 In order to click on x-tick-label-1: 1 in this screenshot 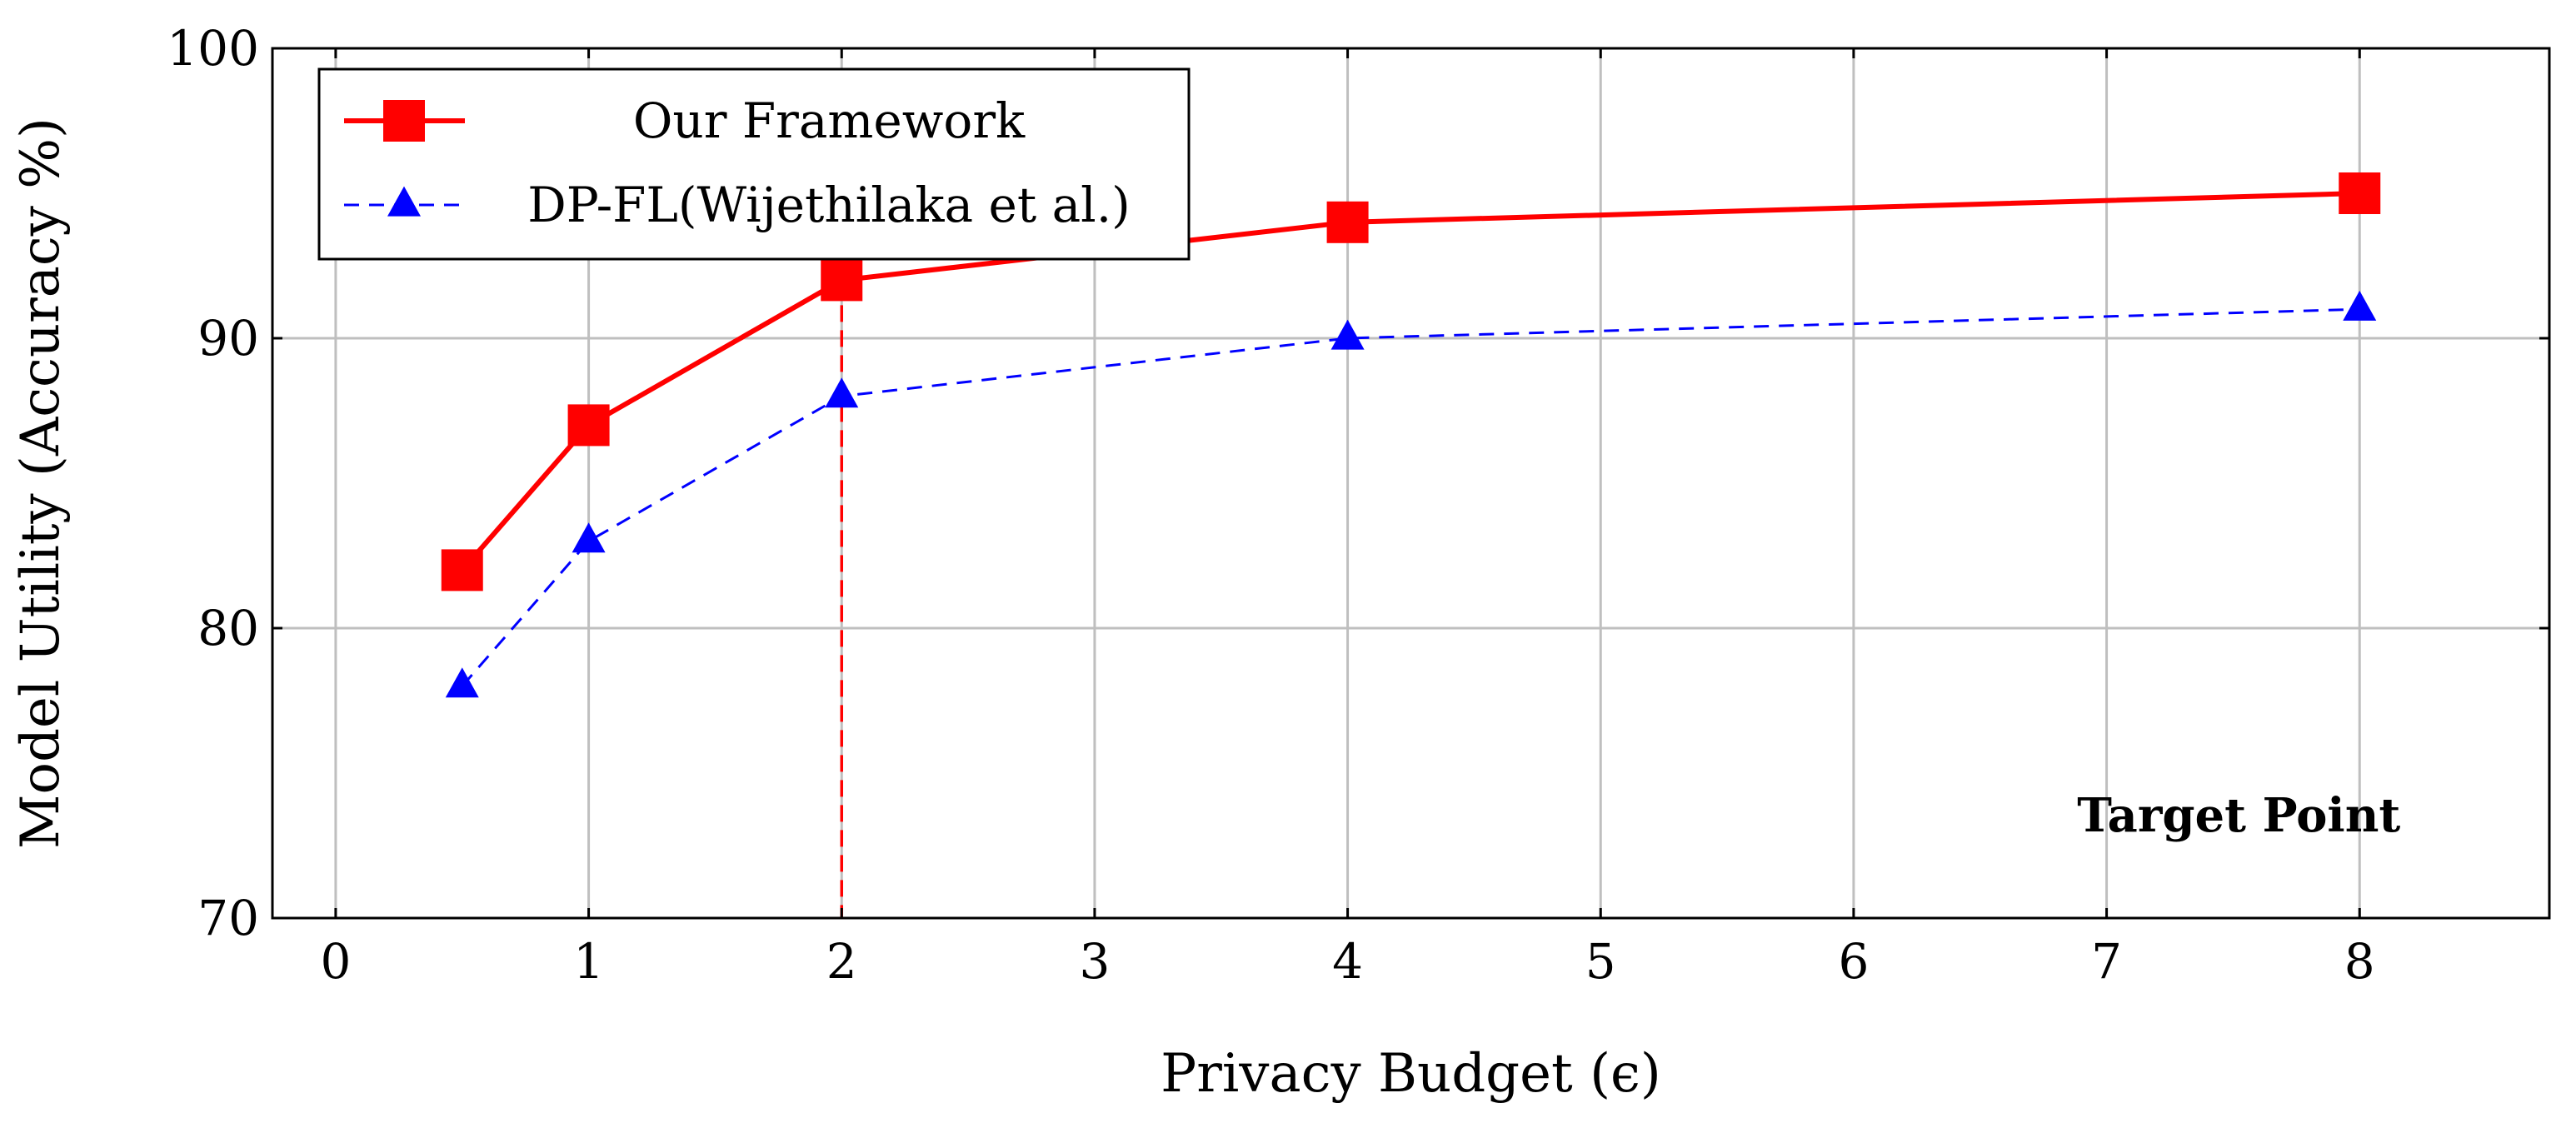, I will do `click(588, 961)`.